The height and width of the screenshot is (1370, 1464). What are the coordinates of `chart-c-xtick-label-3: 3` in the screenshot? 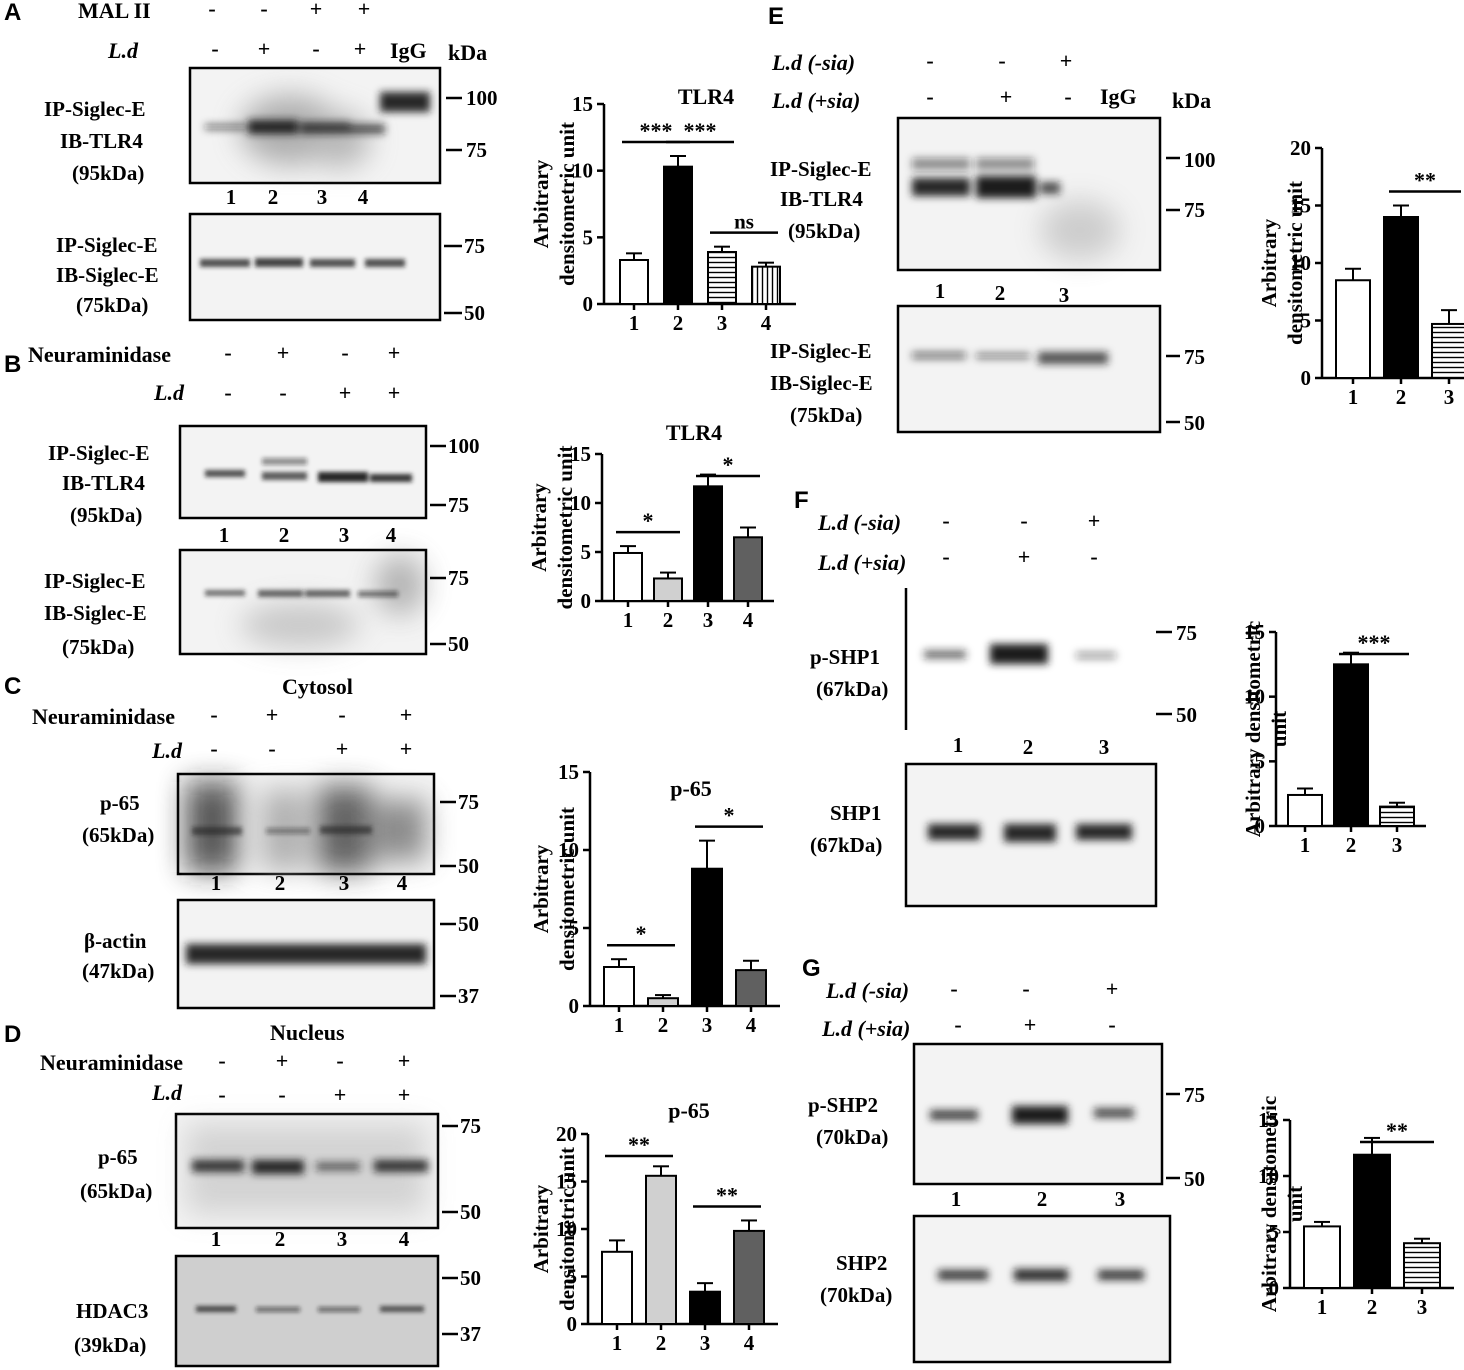 It's located at (707, 1025).